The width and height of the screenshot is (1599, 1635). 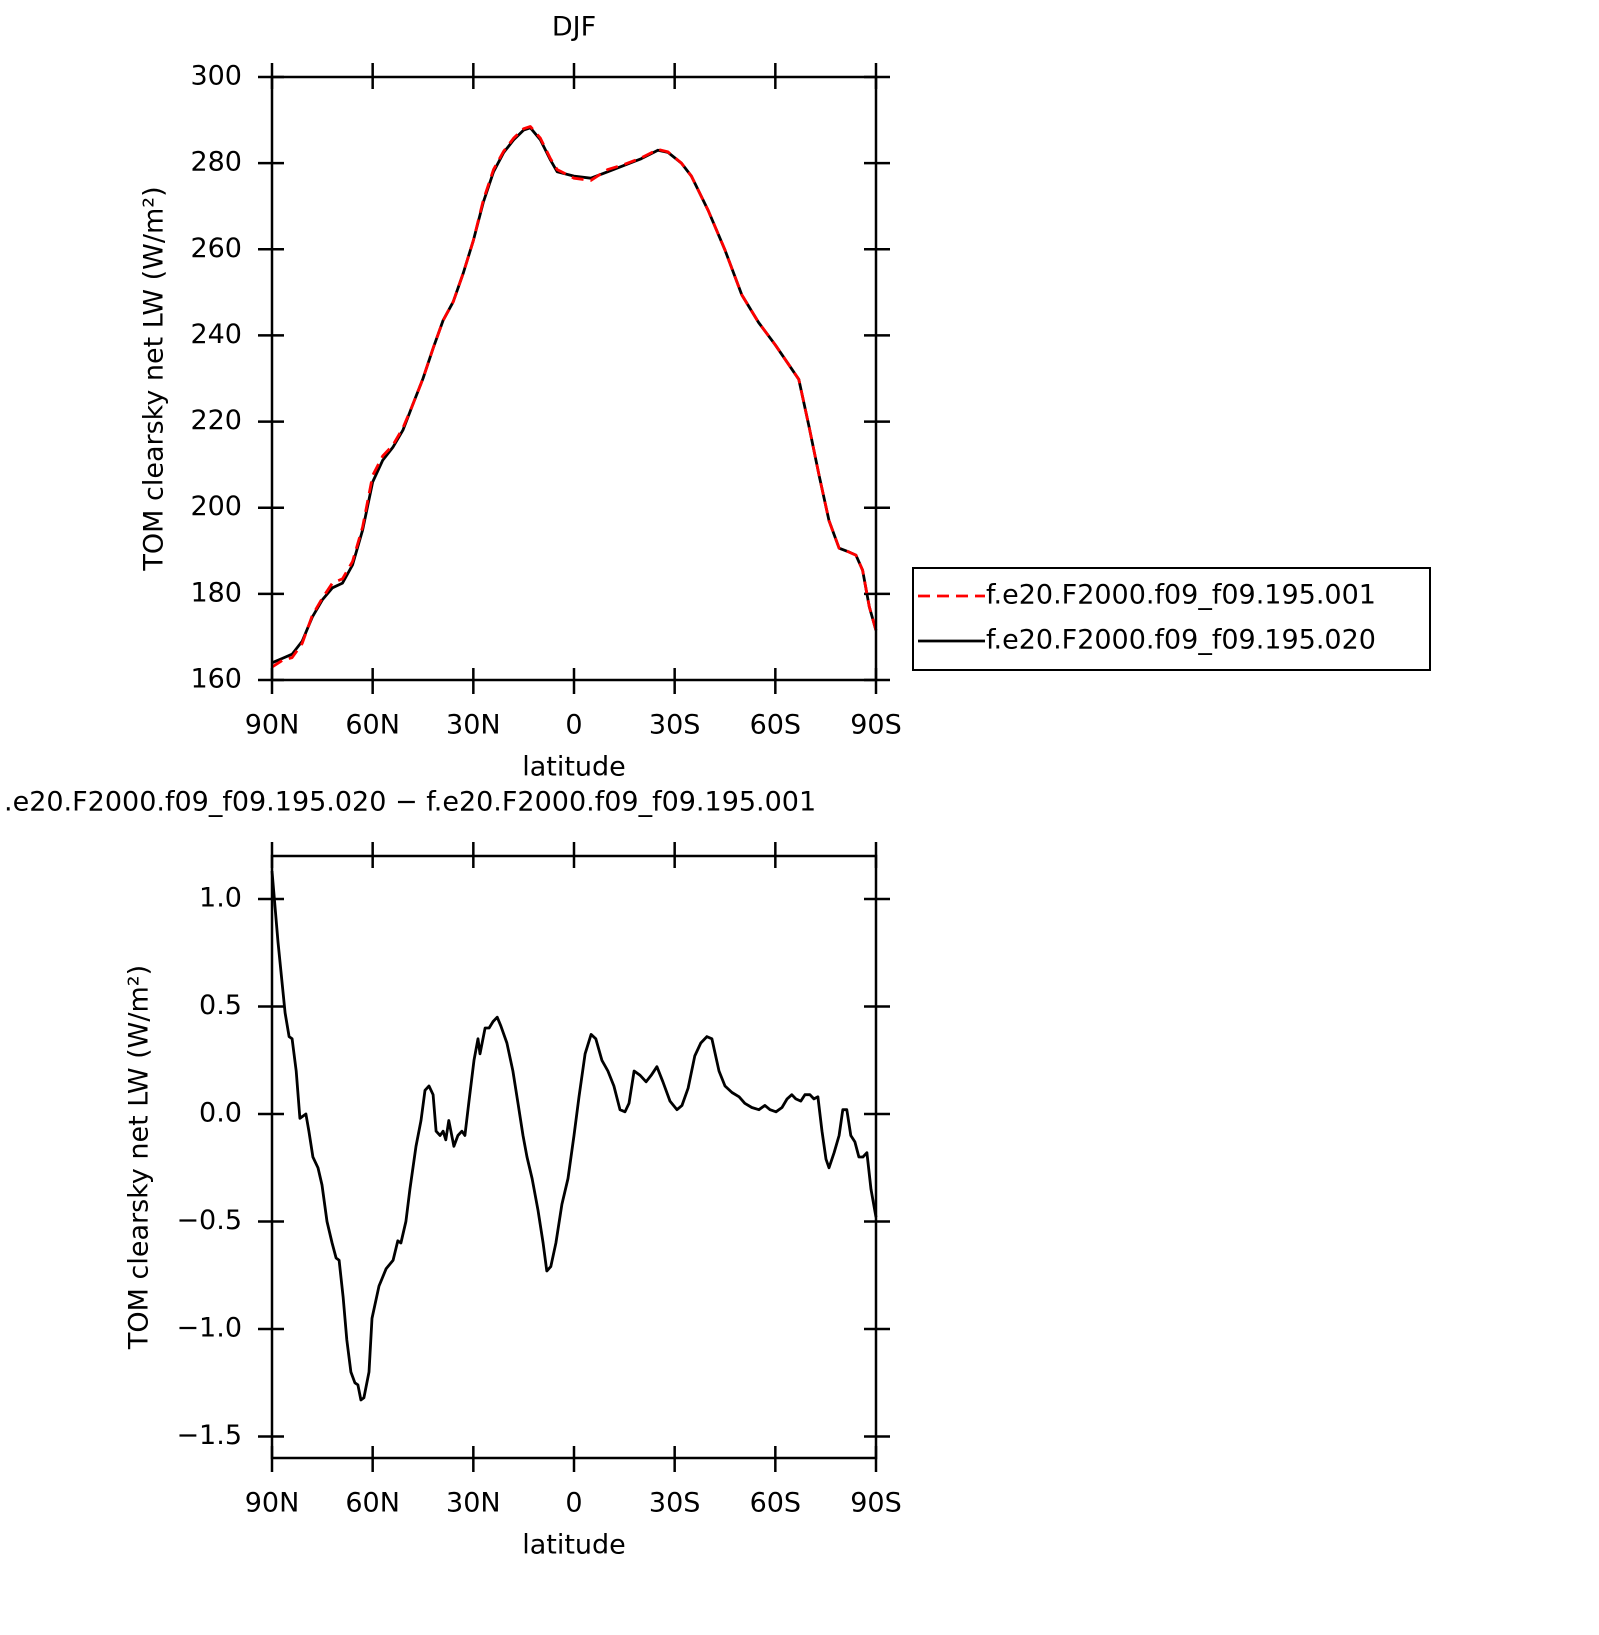 I want to click on y-tick-label: 300, so click(x=216, y=76).